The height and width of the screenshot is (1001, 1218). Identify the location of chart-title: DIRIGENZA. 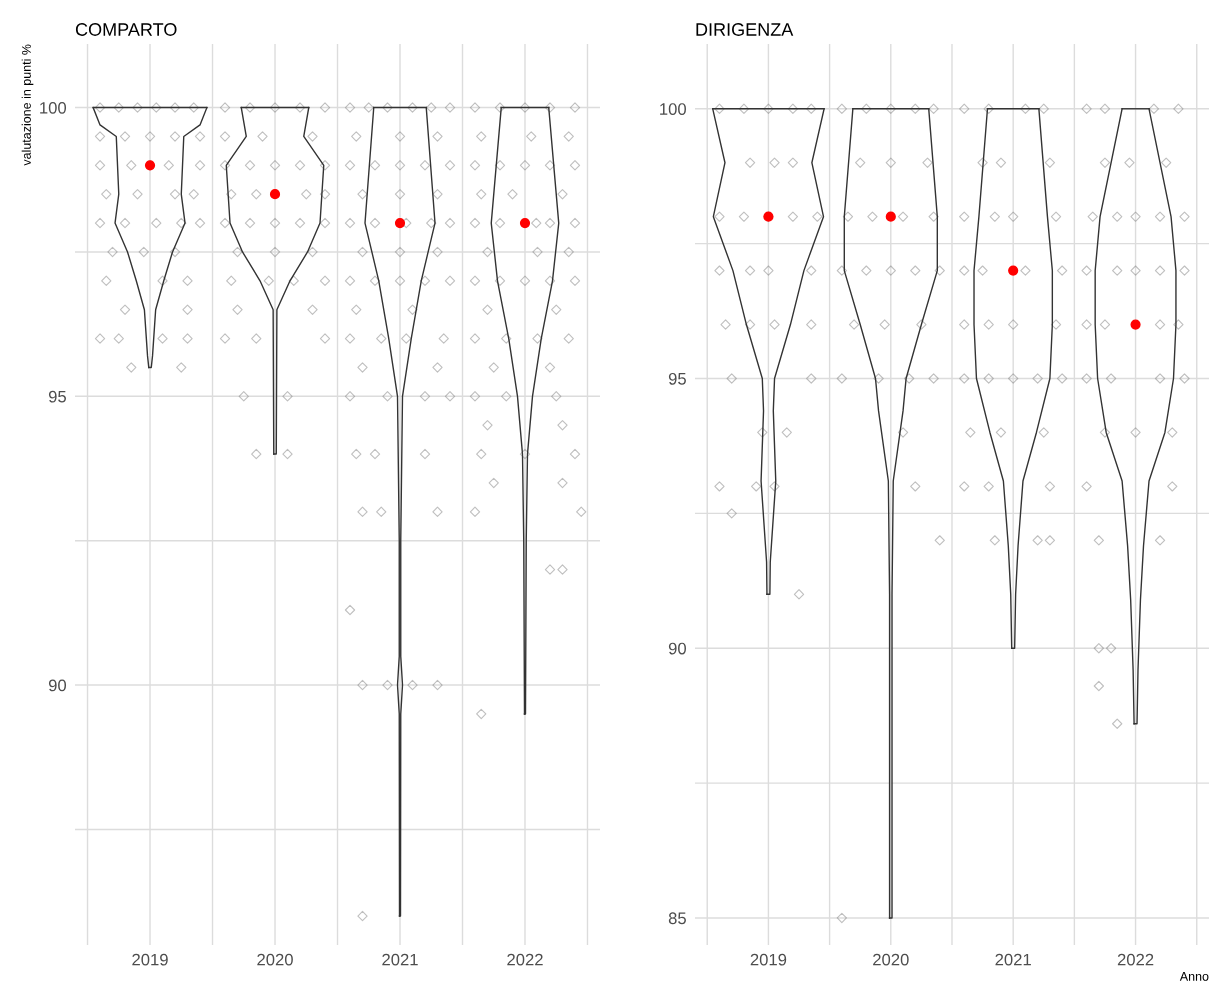
(745, 29).